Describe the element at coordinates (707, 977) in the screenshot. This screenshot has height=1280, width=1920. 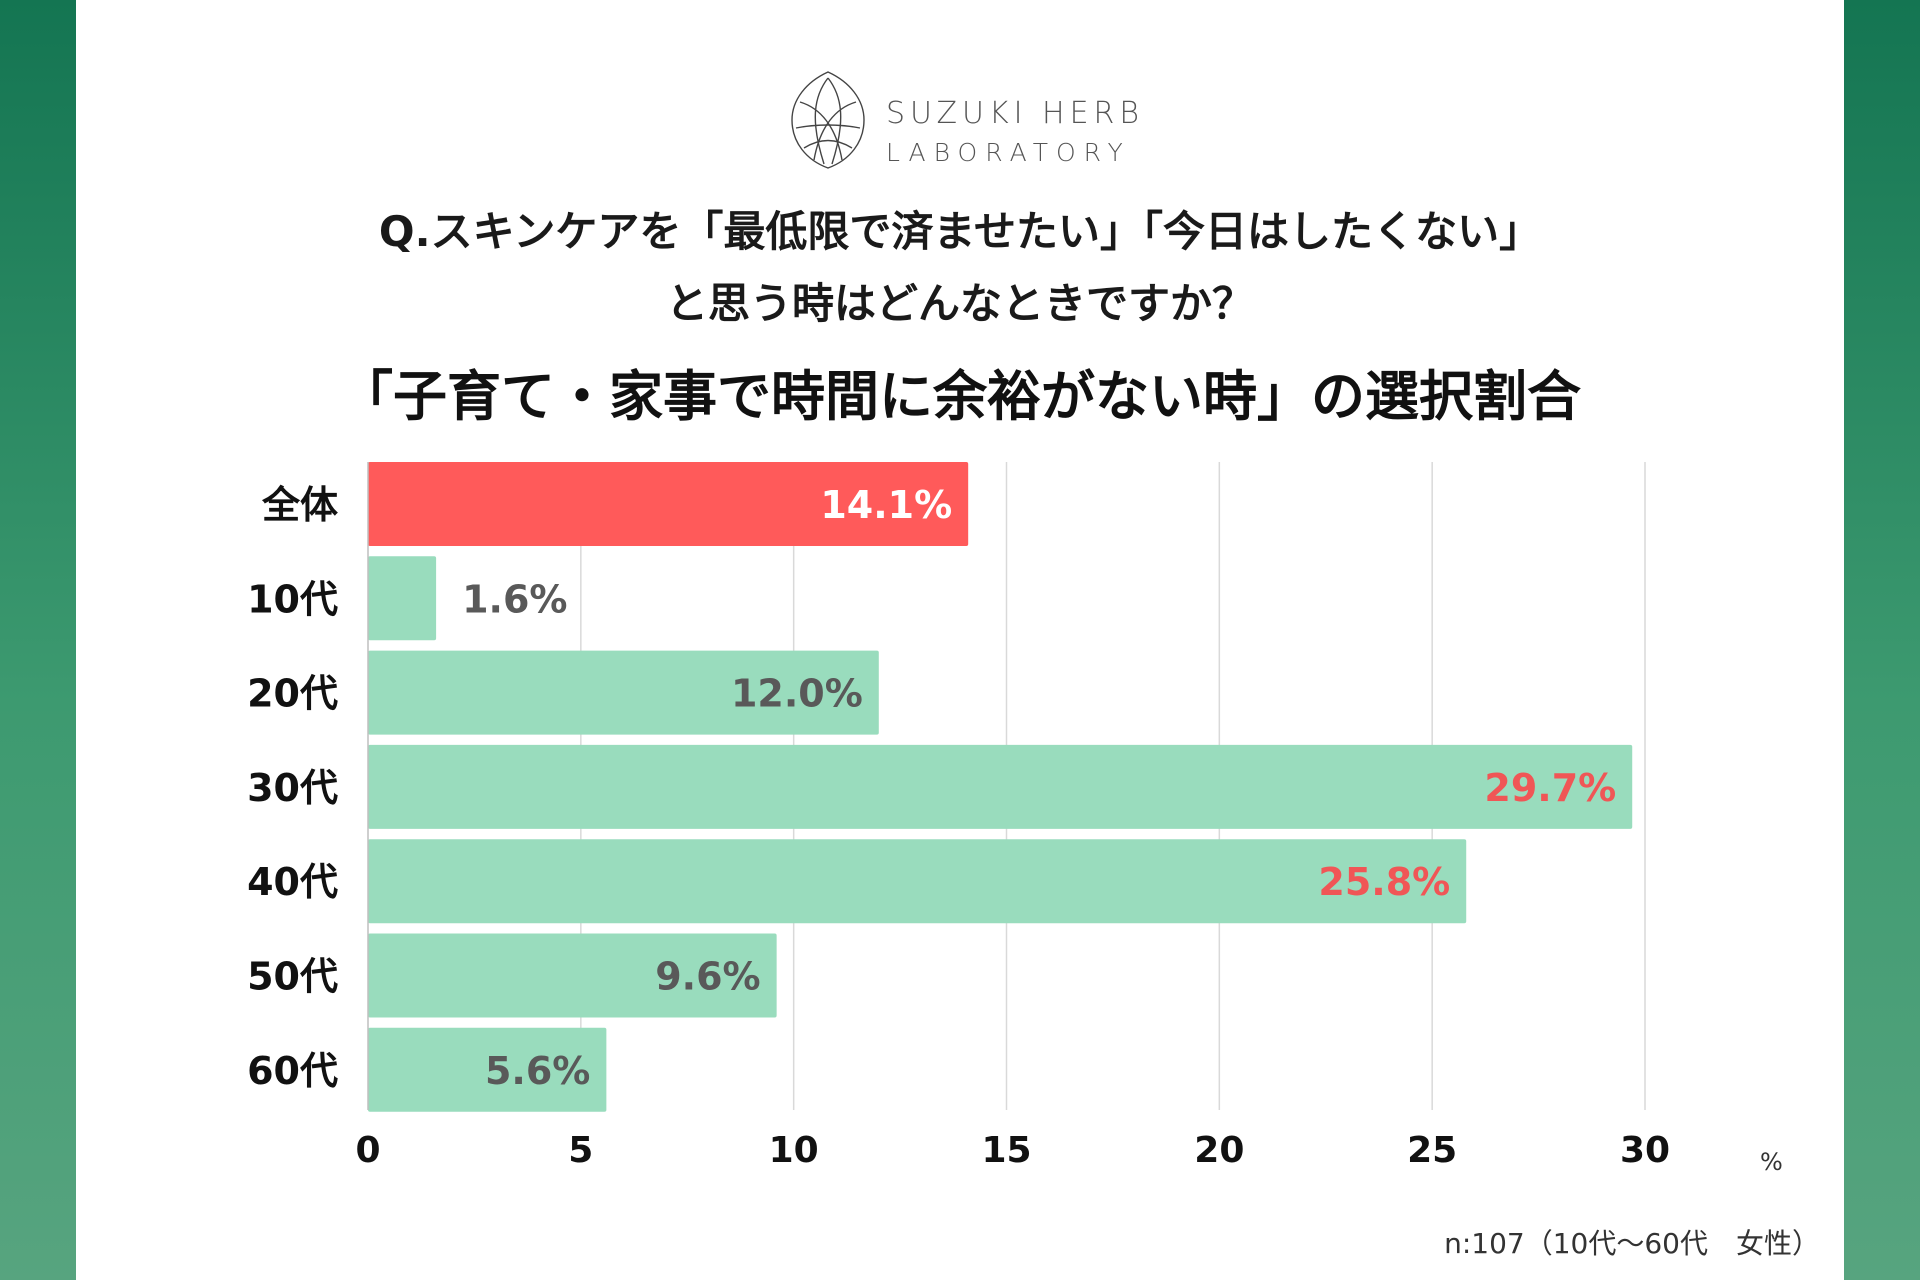
I see `data-label: 9.6%` at that location.